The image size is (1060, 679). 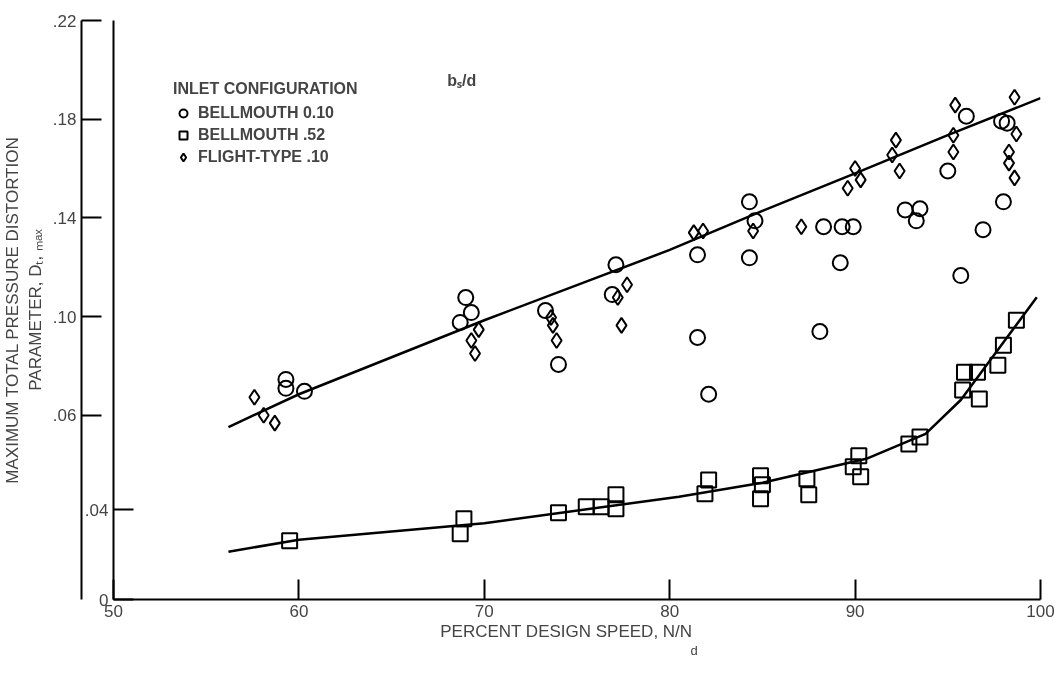 What do you see at coordinates (64, 218) in the screenshot?
I see `y-tick-label: .14` at bounding box center [64, 218].